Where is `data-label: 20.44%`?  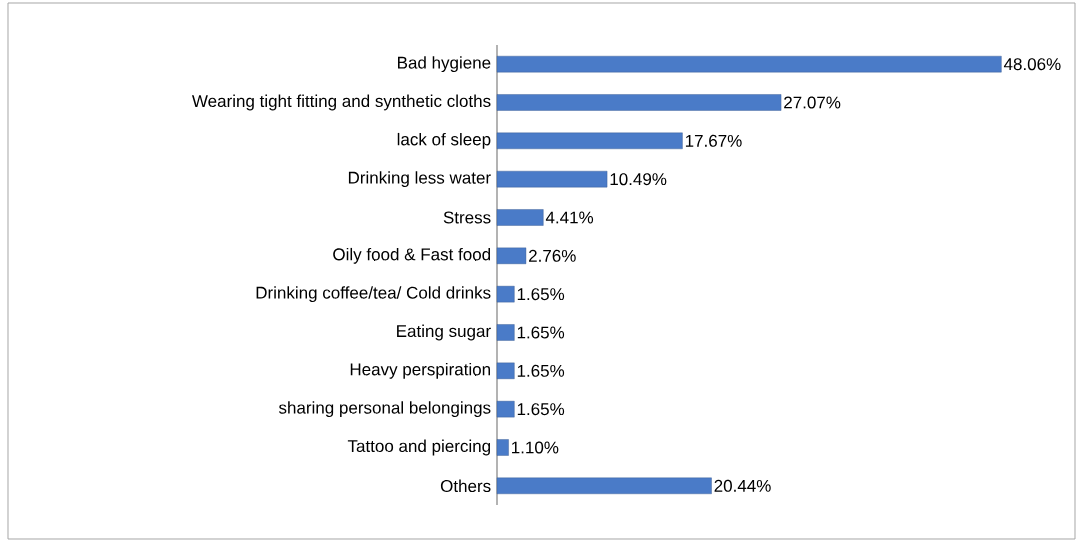
data-label: 20.44% is located at coordinates (742, 485).